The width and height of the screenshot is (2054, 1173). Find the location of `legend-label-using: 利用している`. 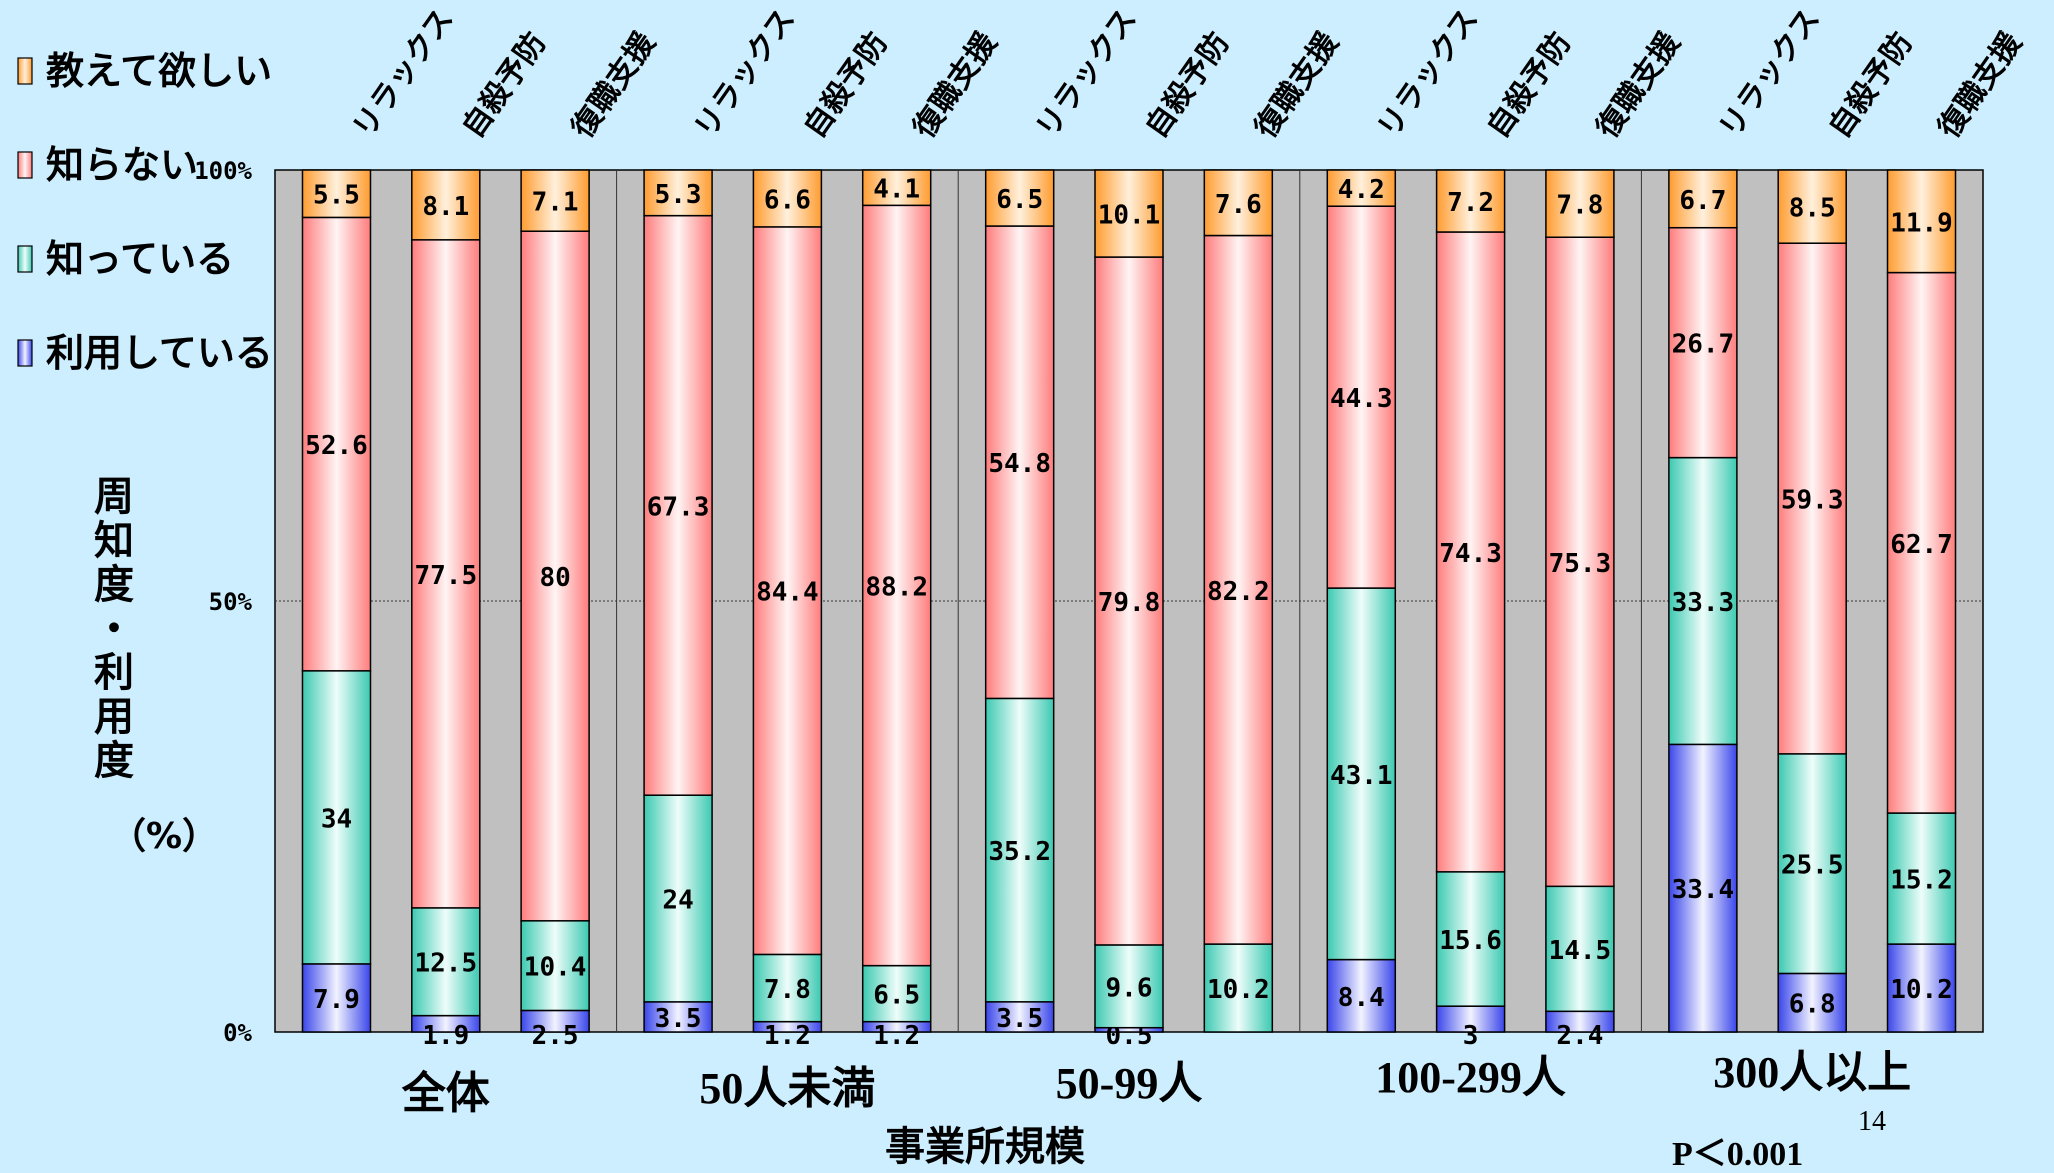

legend-label-using: 利用している is located at coordinates (159, 353).